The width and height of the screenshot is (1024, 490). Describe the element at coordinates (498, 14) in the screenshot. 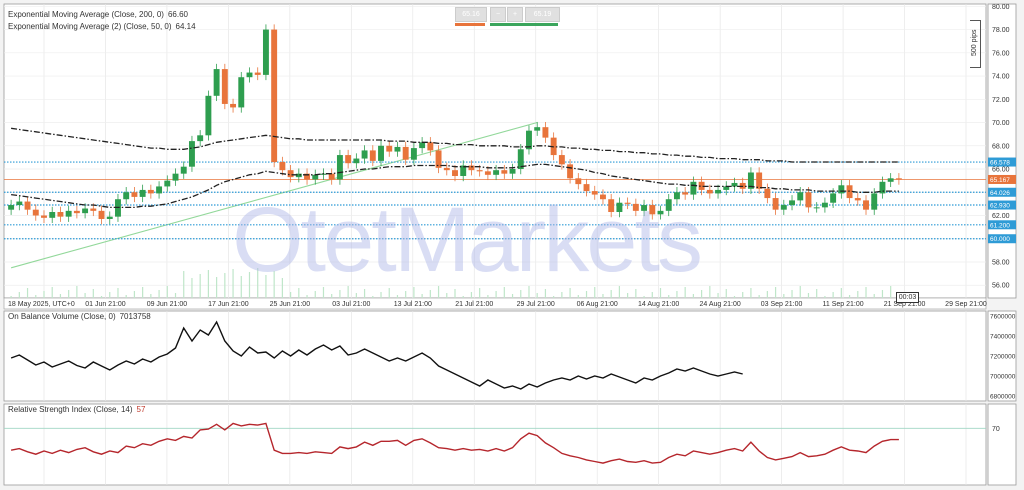

I see `lot-decrease-button: −` at that location.